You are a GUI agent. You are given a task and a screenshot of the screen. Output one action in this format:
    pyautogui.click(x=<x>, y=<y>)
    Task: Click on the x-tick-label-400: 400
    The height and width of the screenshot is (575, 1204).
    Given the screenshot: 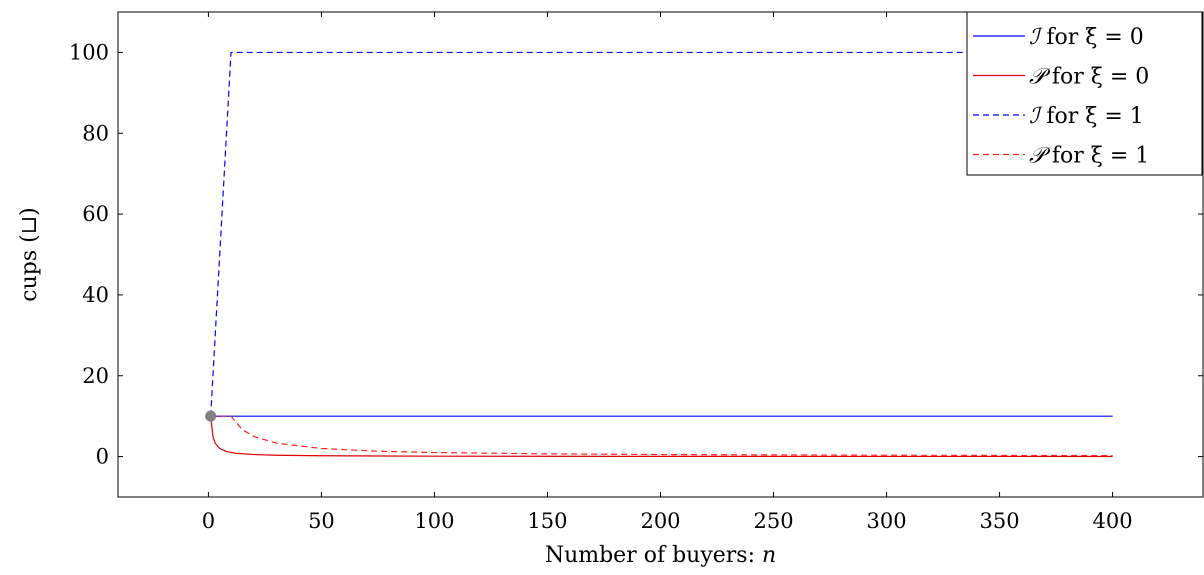 What is the action you would take?
    pyautogui.click(x=1113, y=521)
    